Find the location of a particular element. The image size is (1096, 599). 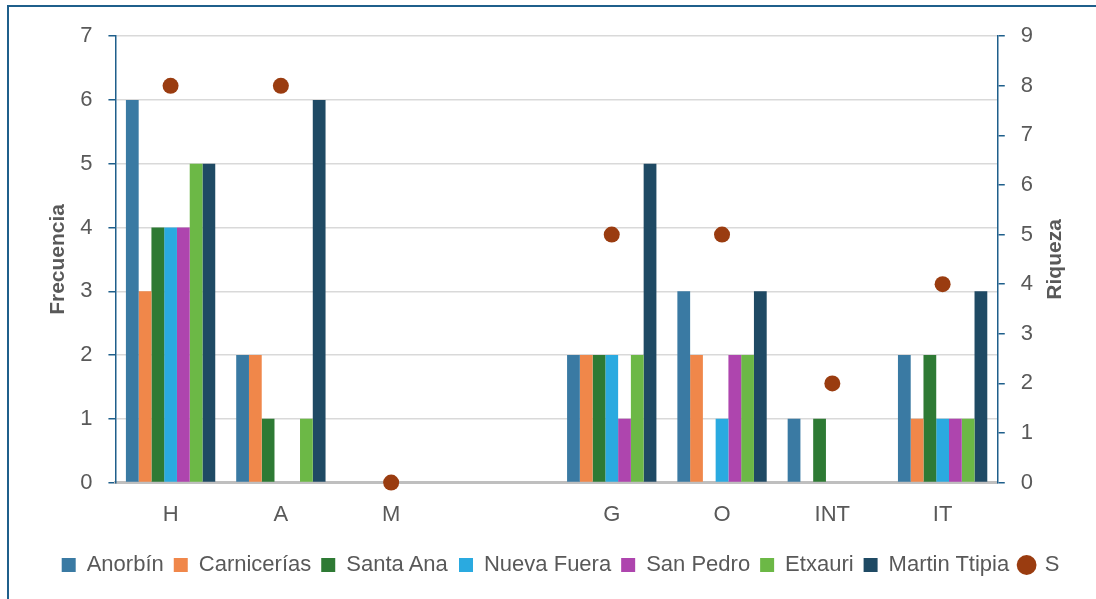

y-tick-label: 7 is located at coordinates (86, 35).